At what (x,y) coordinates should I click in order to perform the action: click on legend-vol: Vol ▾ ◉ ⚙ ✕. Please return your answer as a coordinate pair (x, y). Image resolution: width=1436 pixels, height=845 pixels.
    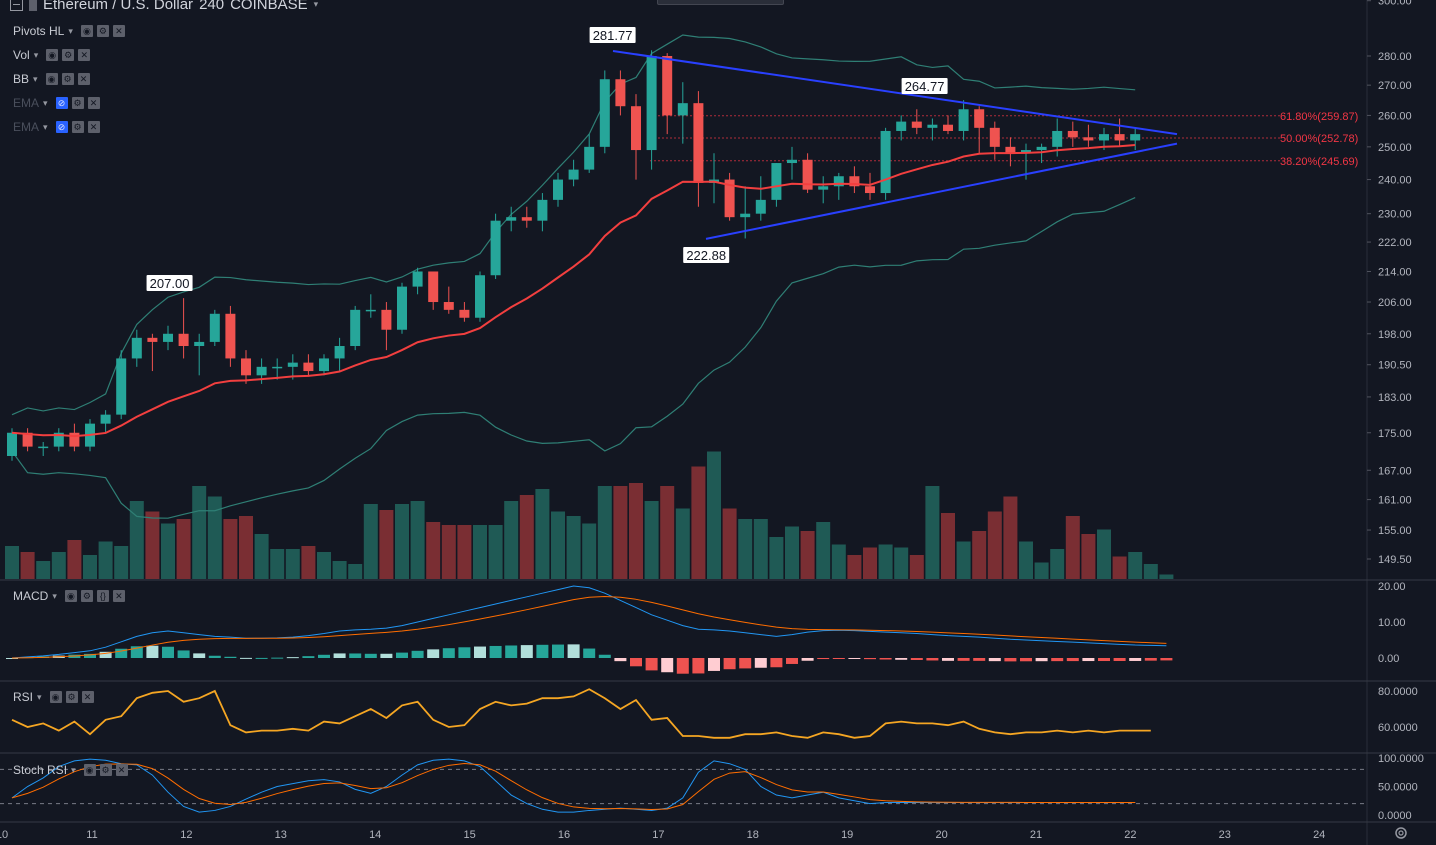
    Looking at the image, I should click on (52, 55).